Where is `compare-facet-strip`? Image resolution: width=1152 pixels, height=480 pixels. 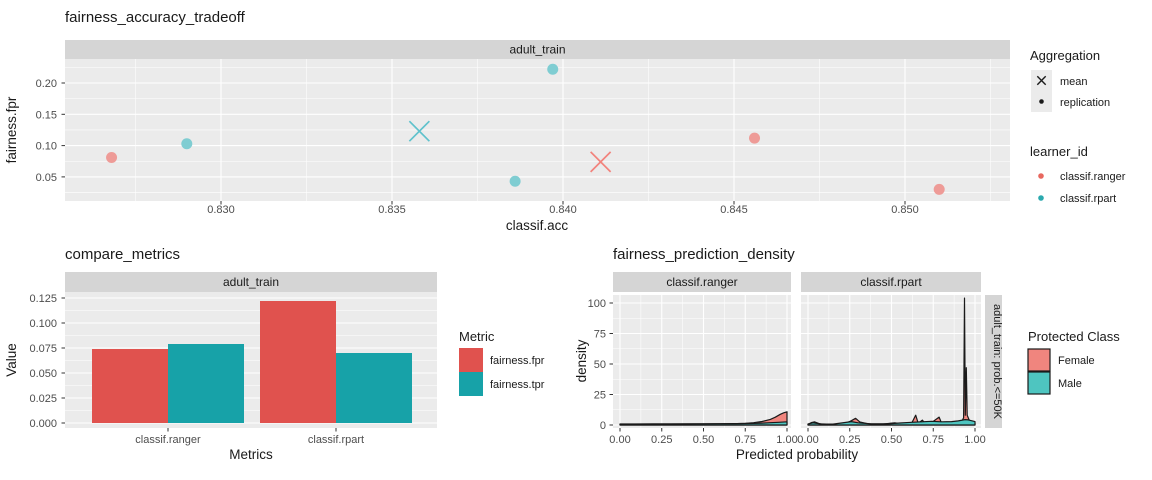 compare-facet-strip is located at coordinates (251, 282).